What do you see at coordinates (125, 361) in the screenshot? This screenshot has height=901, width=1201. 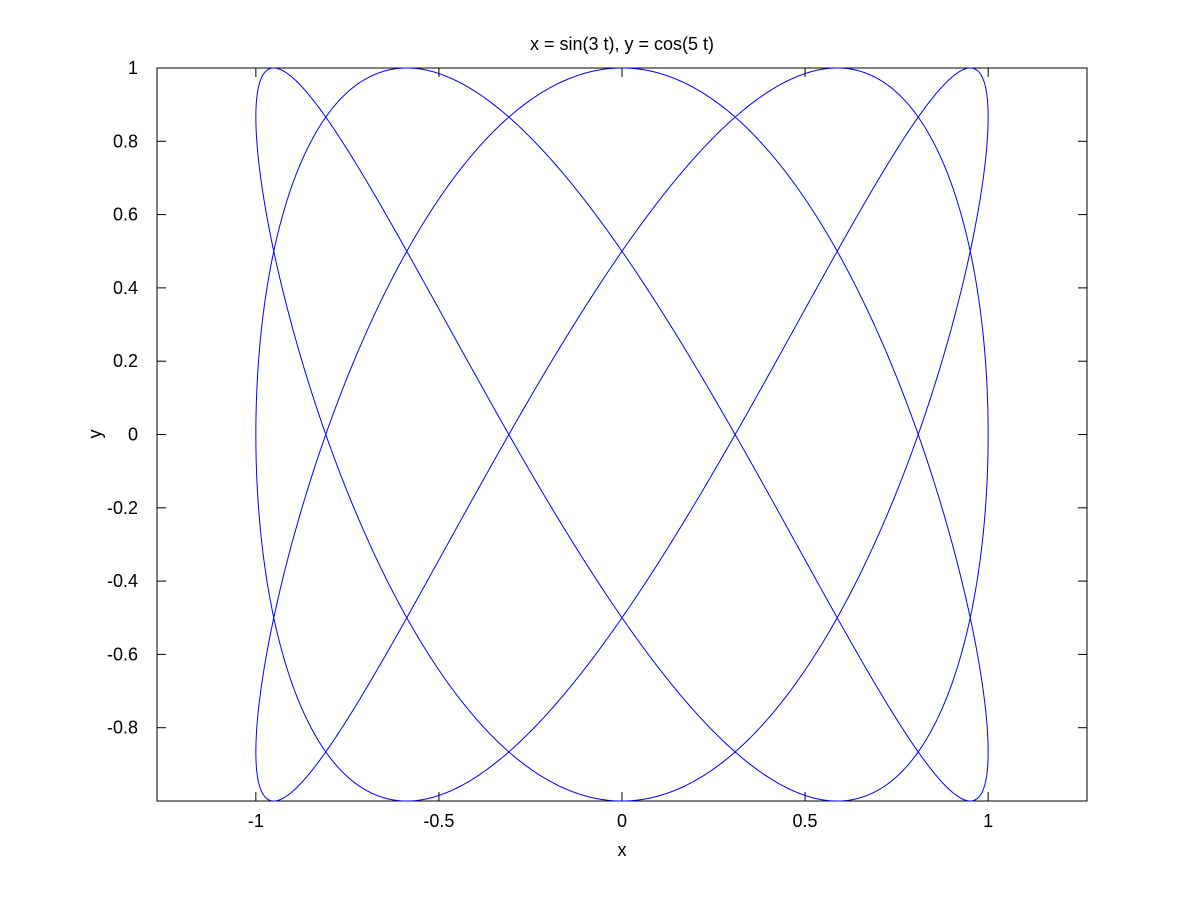 I see `y-tick-label: 0.2` at bounding box center [125, 361].